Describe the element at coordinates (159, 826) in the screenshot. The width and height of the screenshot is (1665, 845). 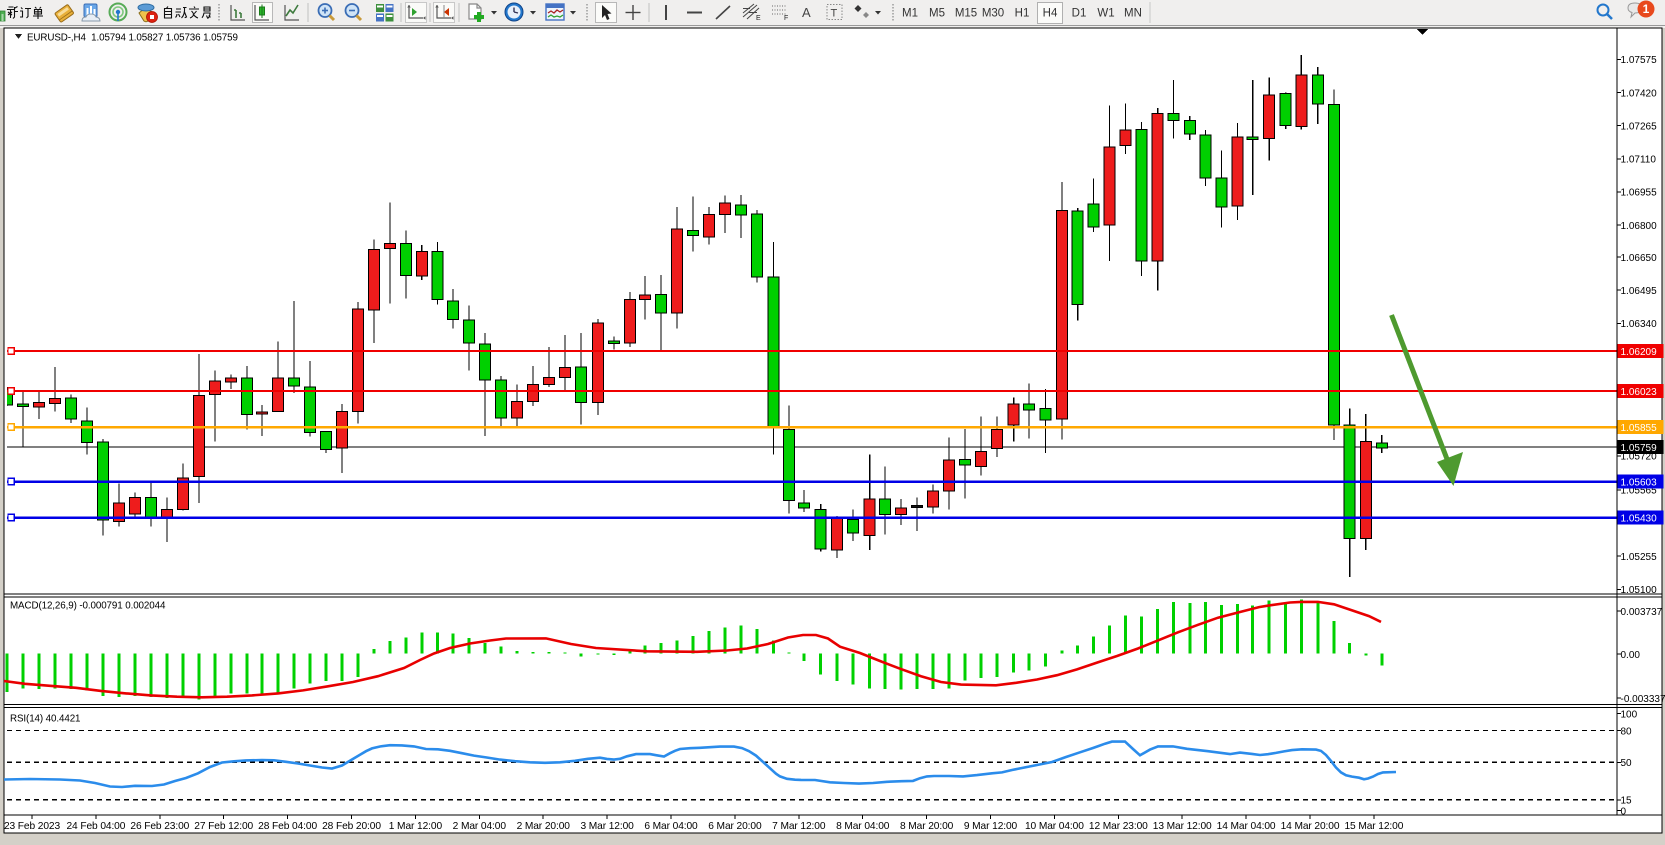
I see `svg-text: 26 Feb 23:00` at that location.